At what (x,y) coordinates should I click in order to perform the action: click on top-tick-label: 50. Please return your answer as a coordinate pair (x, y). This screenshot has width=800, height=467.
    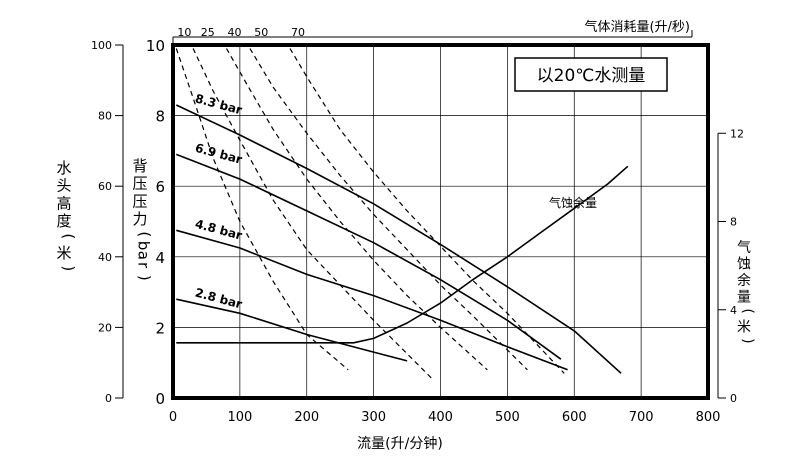
    Looking at the image, I should click on (261, 32).